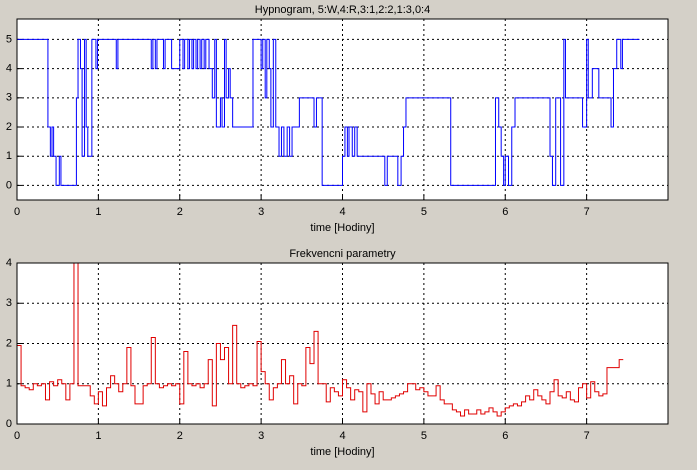 The width and height of the screenshot is (697, 470). Describe the element at coordinates (342, 254) in the screenshot. I see `chart-title: Frekvencni parametry` at that location.